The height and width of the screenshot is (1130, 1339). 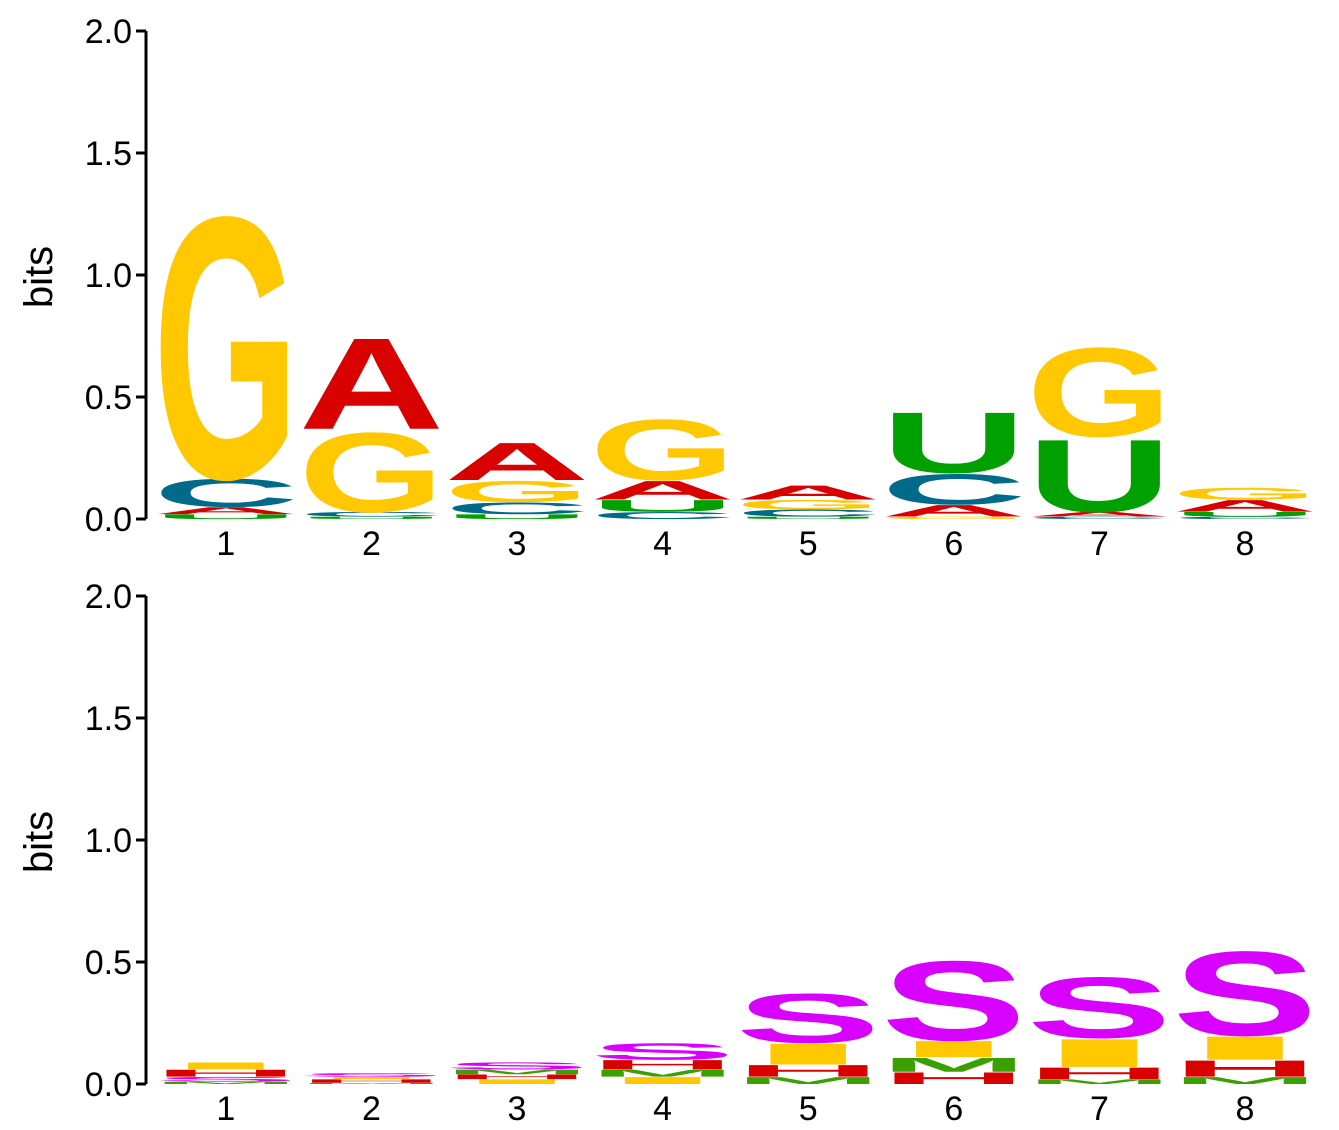 What do you see at coordinates (372, 1078) in the screenshot?
I see `logo-letter-I-pos-2: I` at bounding box center [372, 1078].